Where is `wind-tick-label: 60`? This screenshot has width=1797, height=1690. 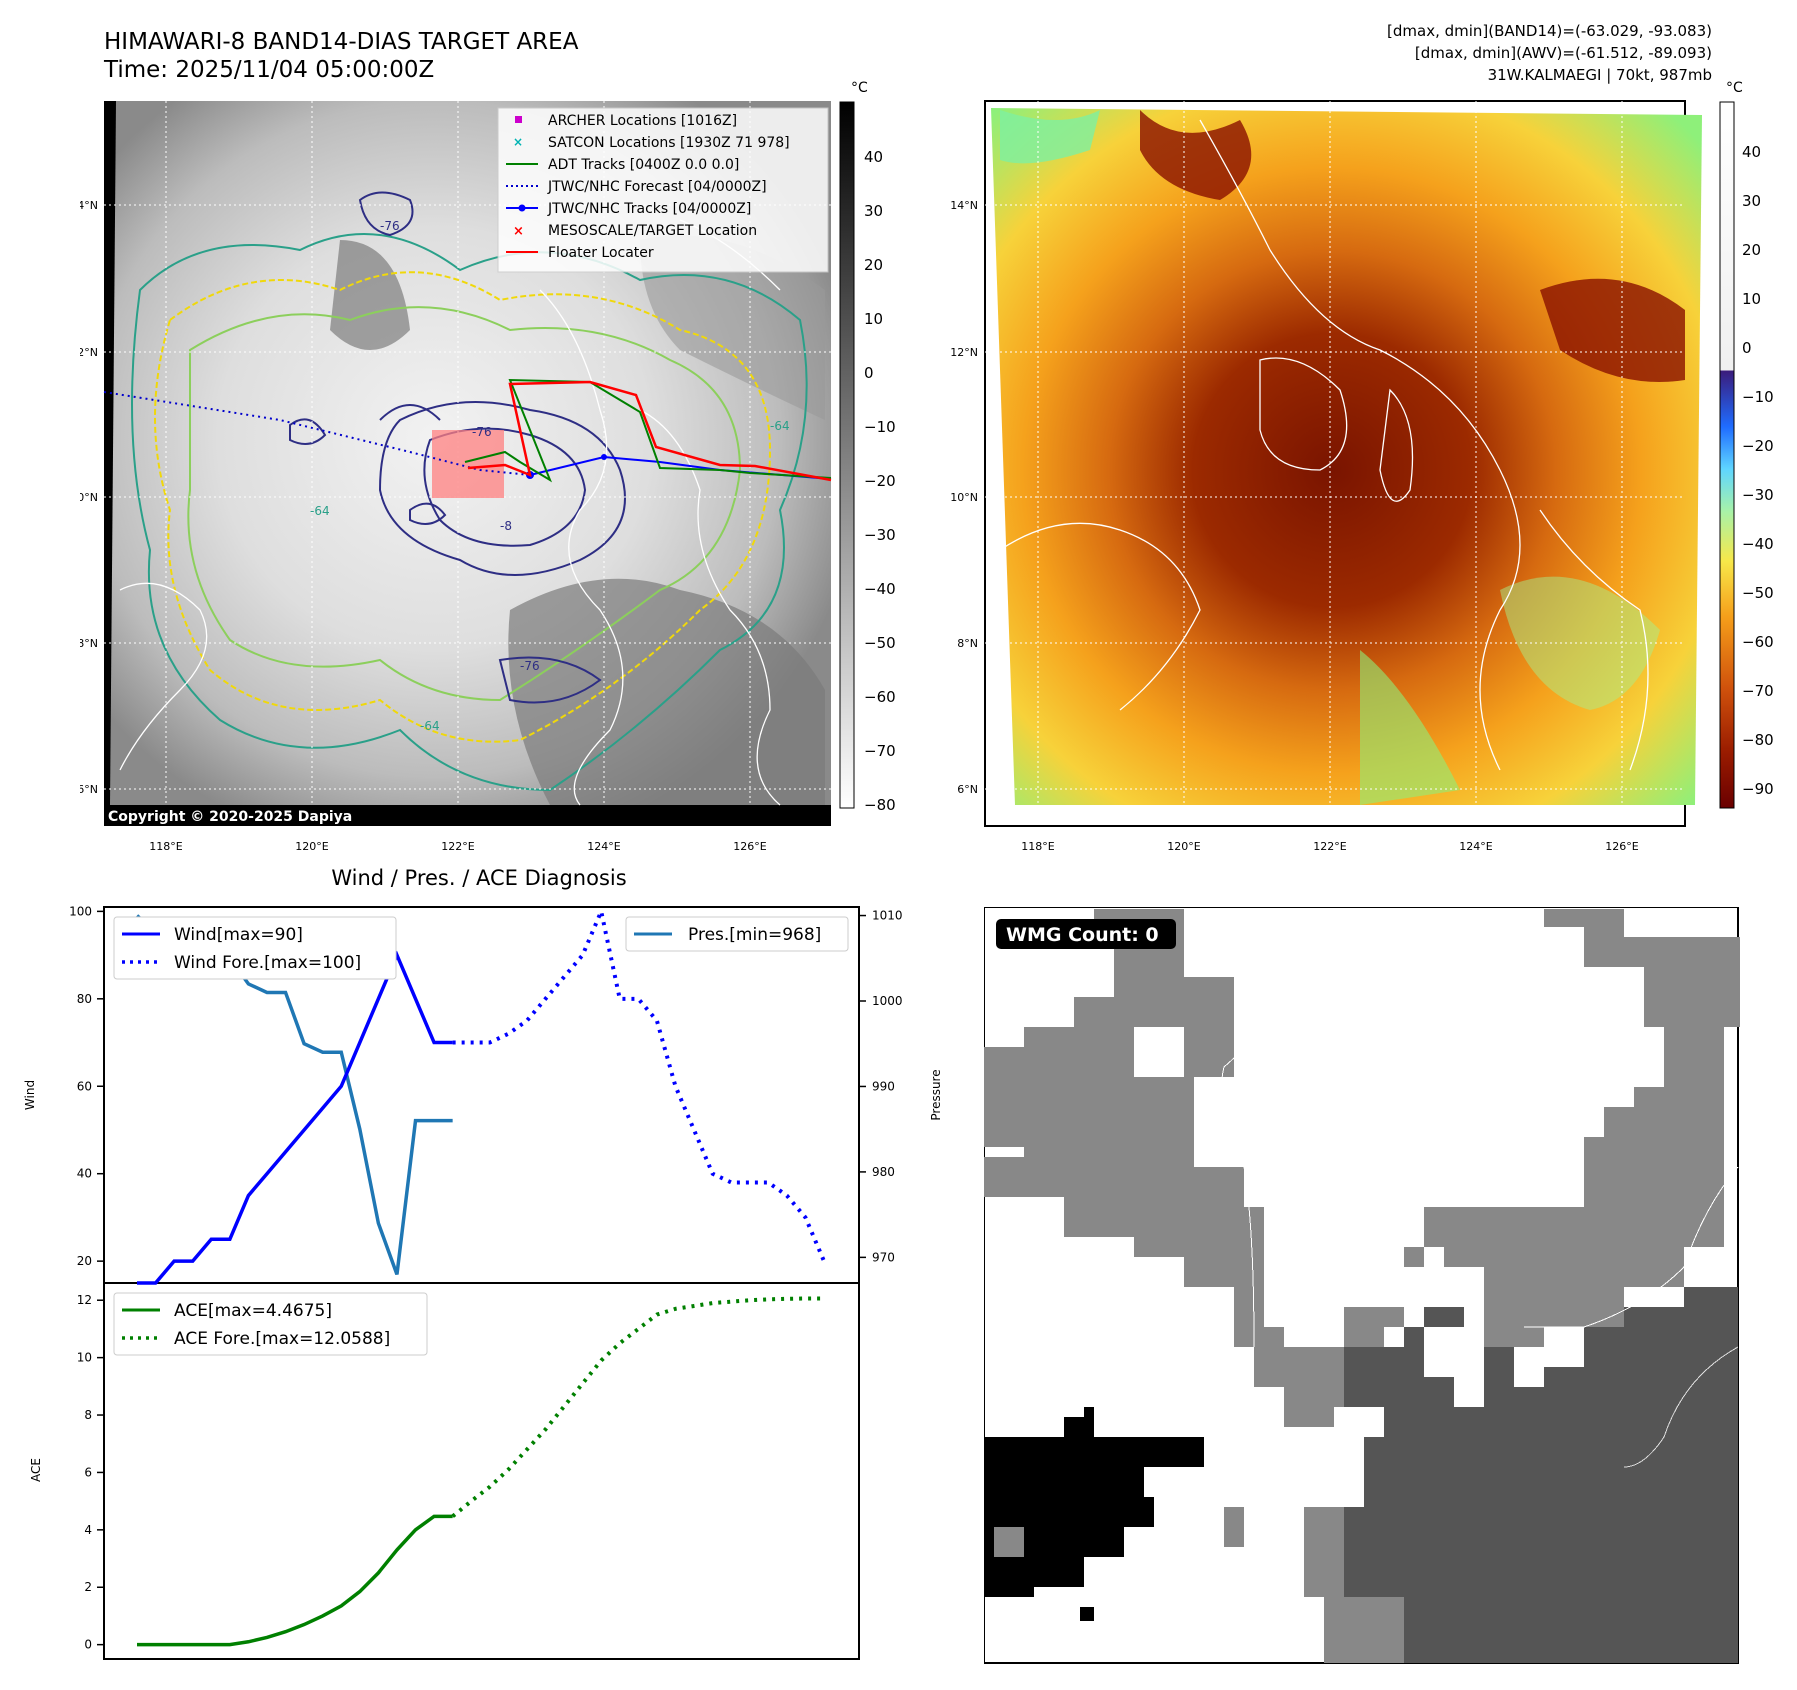 wind-tick-label: 60 is located at coordinates (84, 1086).